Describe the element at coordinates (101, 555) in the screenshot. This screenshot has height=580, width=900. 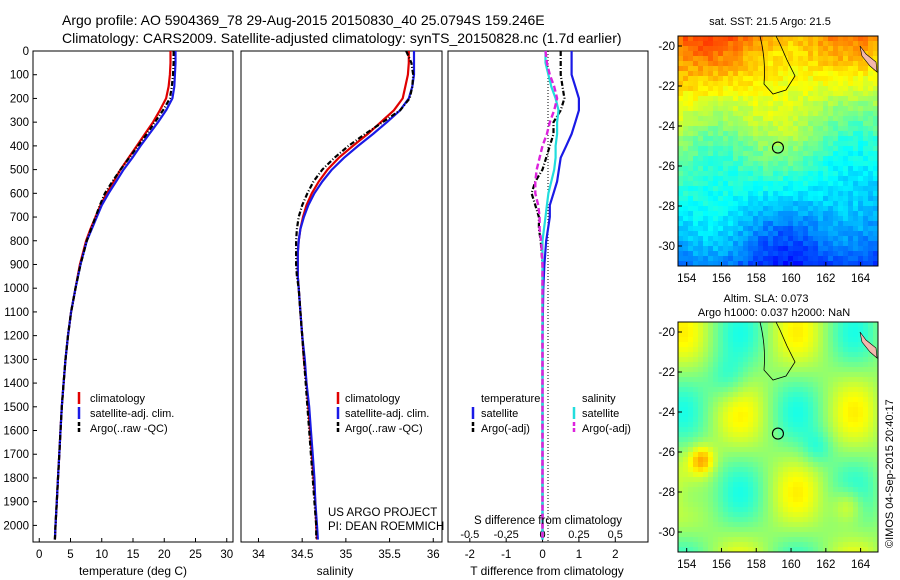
I see `x-tick-label: 10` at that location.